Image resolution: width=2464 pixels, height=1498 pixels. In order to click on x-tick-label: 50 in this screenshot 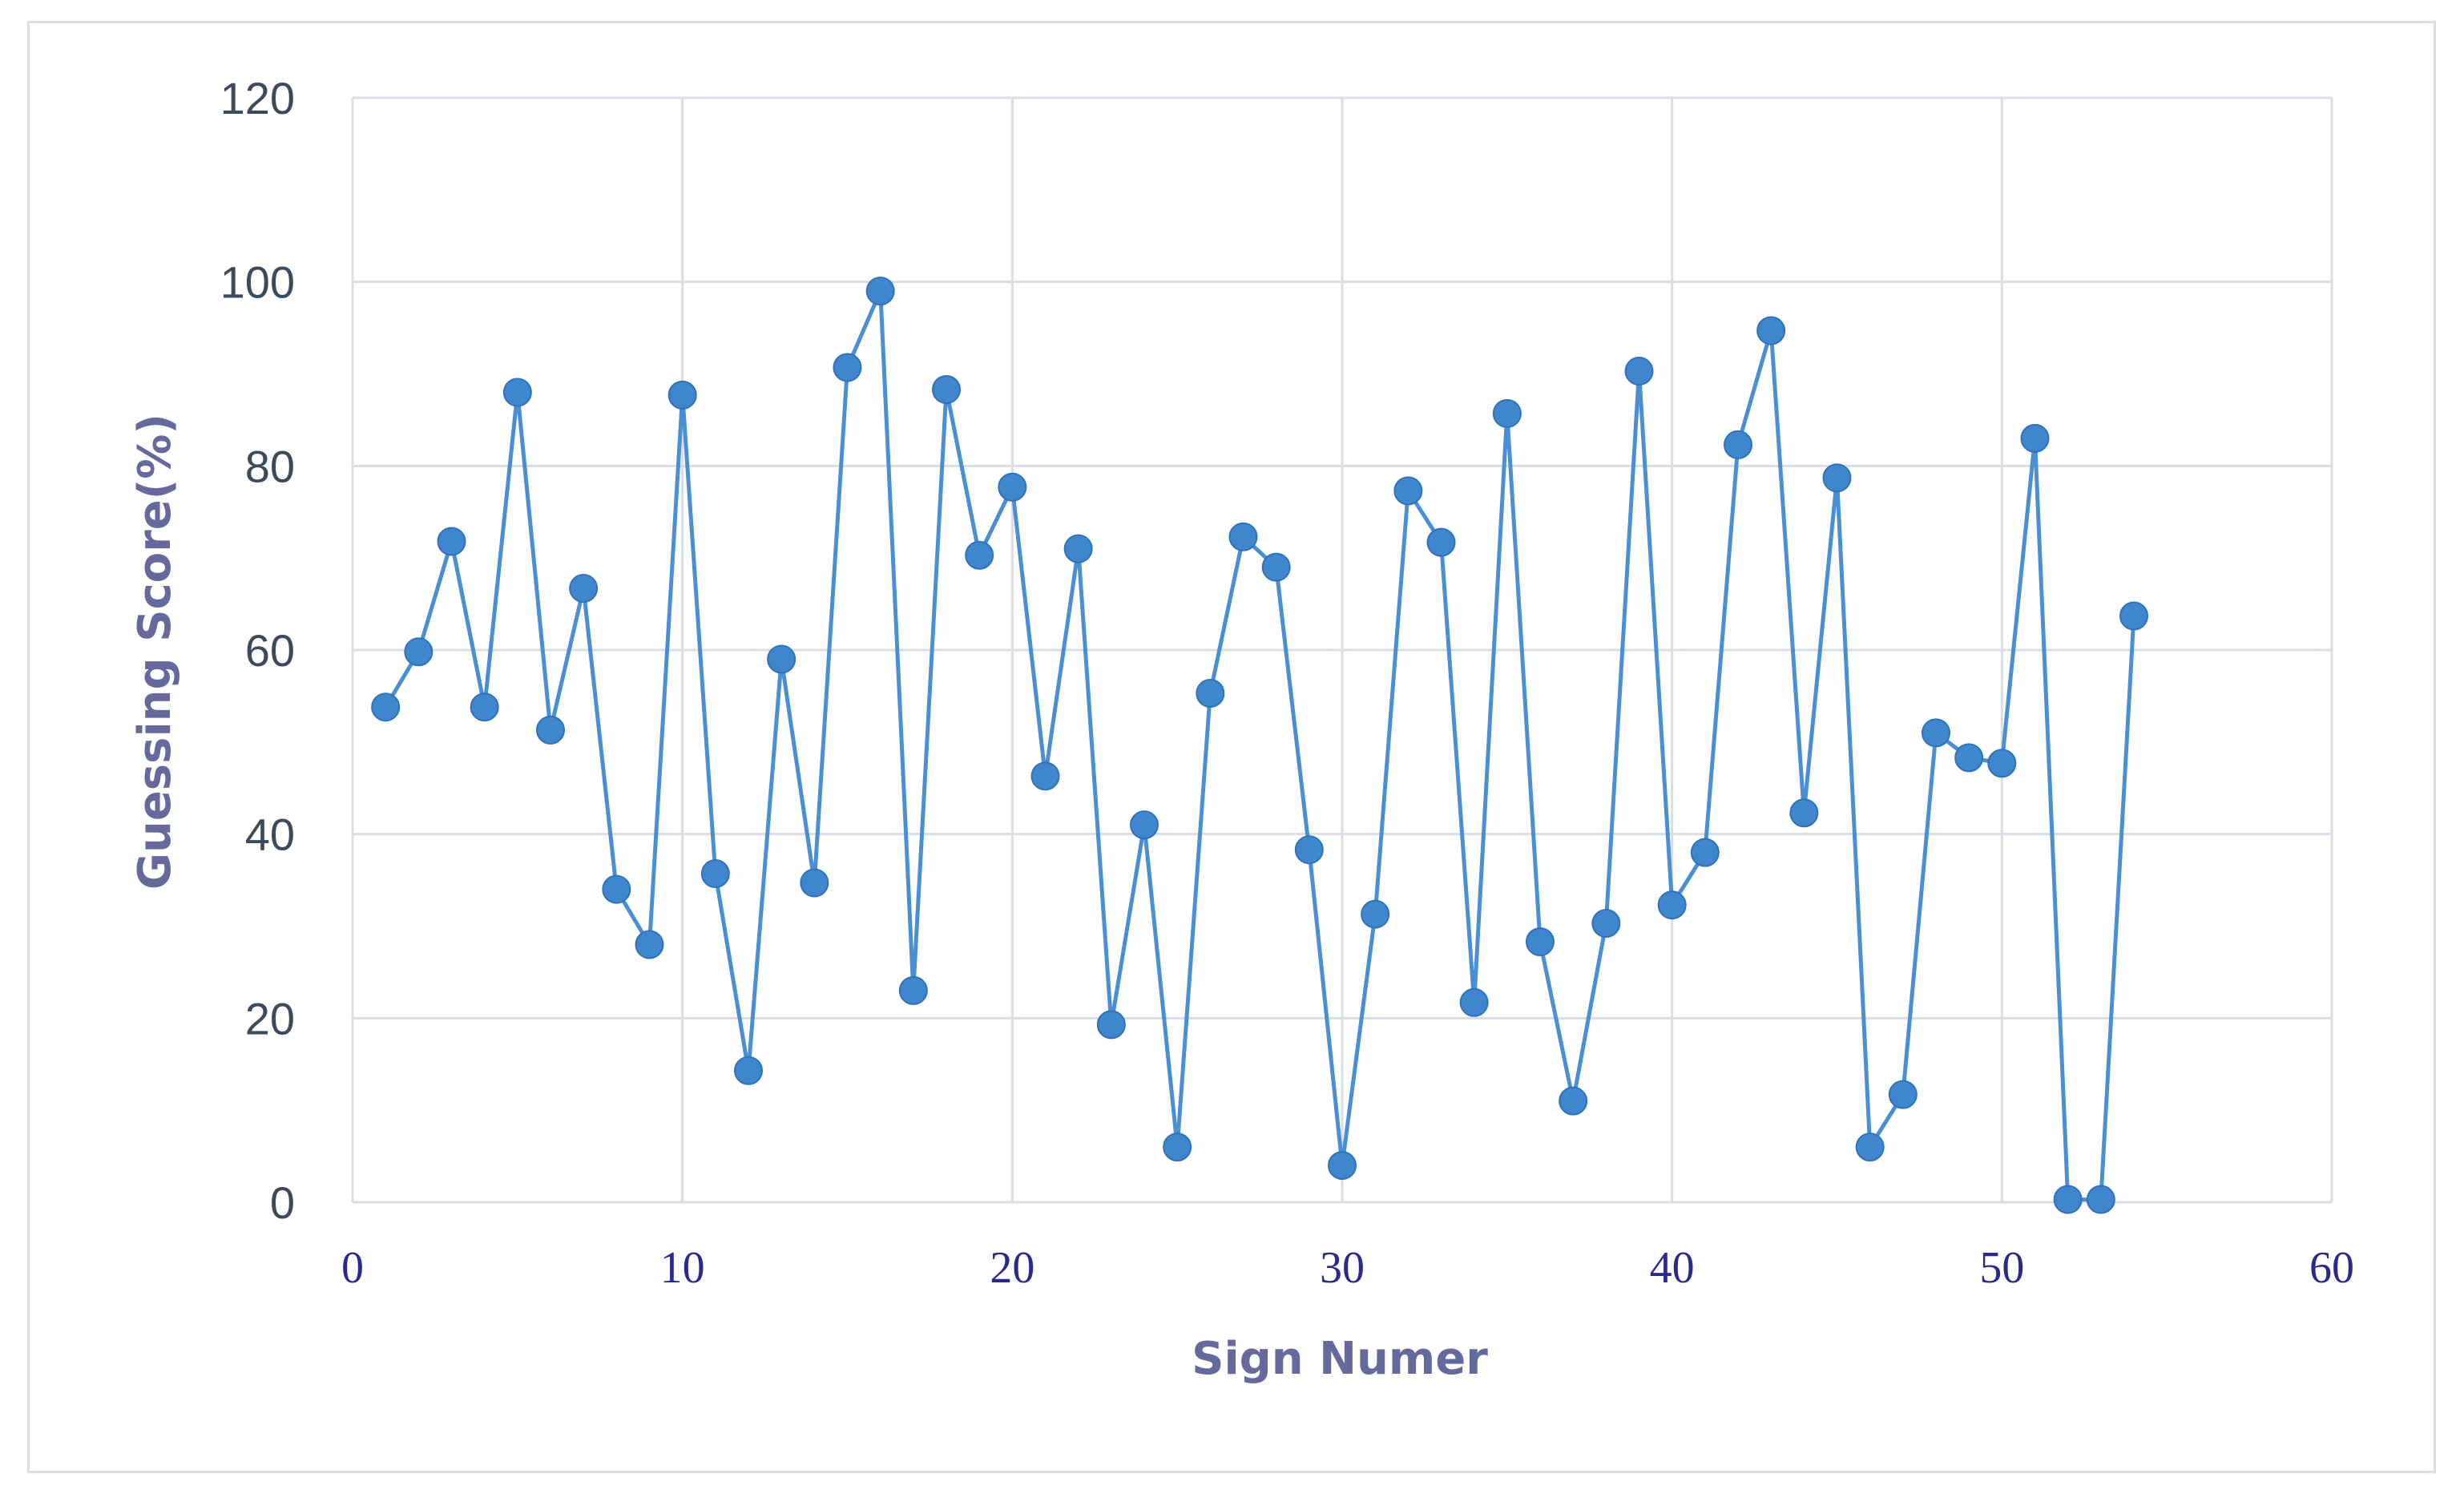, I will do `click(2001, 1268)`.